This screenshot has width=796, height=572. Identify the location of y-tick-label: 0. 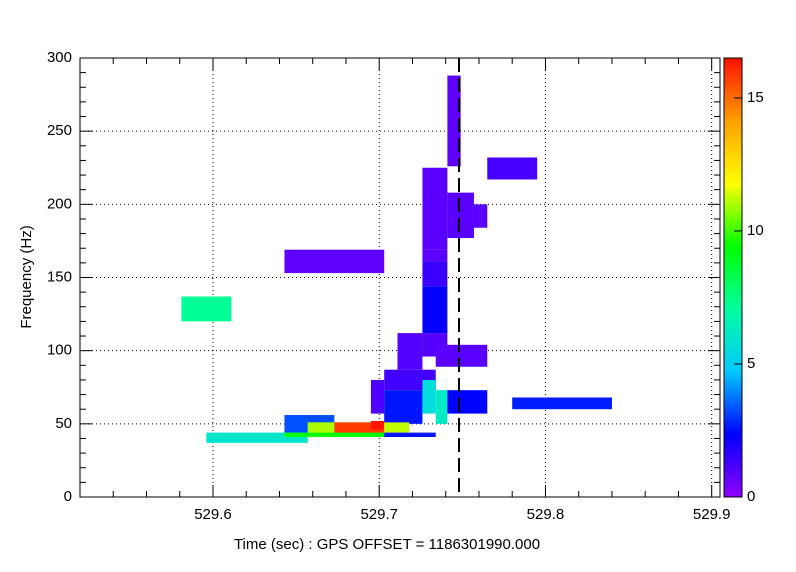
(68, 496).